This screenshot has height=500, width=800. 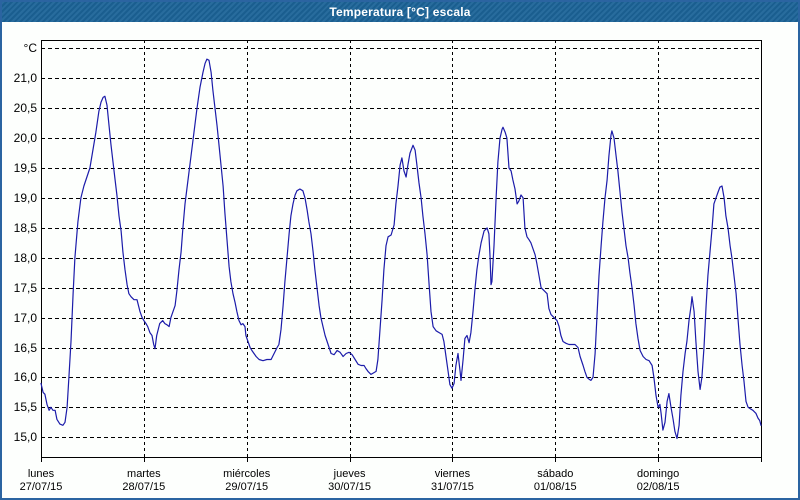 I want to click on y-axis-tick-label: 15,5, so click(x=25, y=407).